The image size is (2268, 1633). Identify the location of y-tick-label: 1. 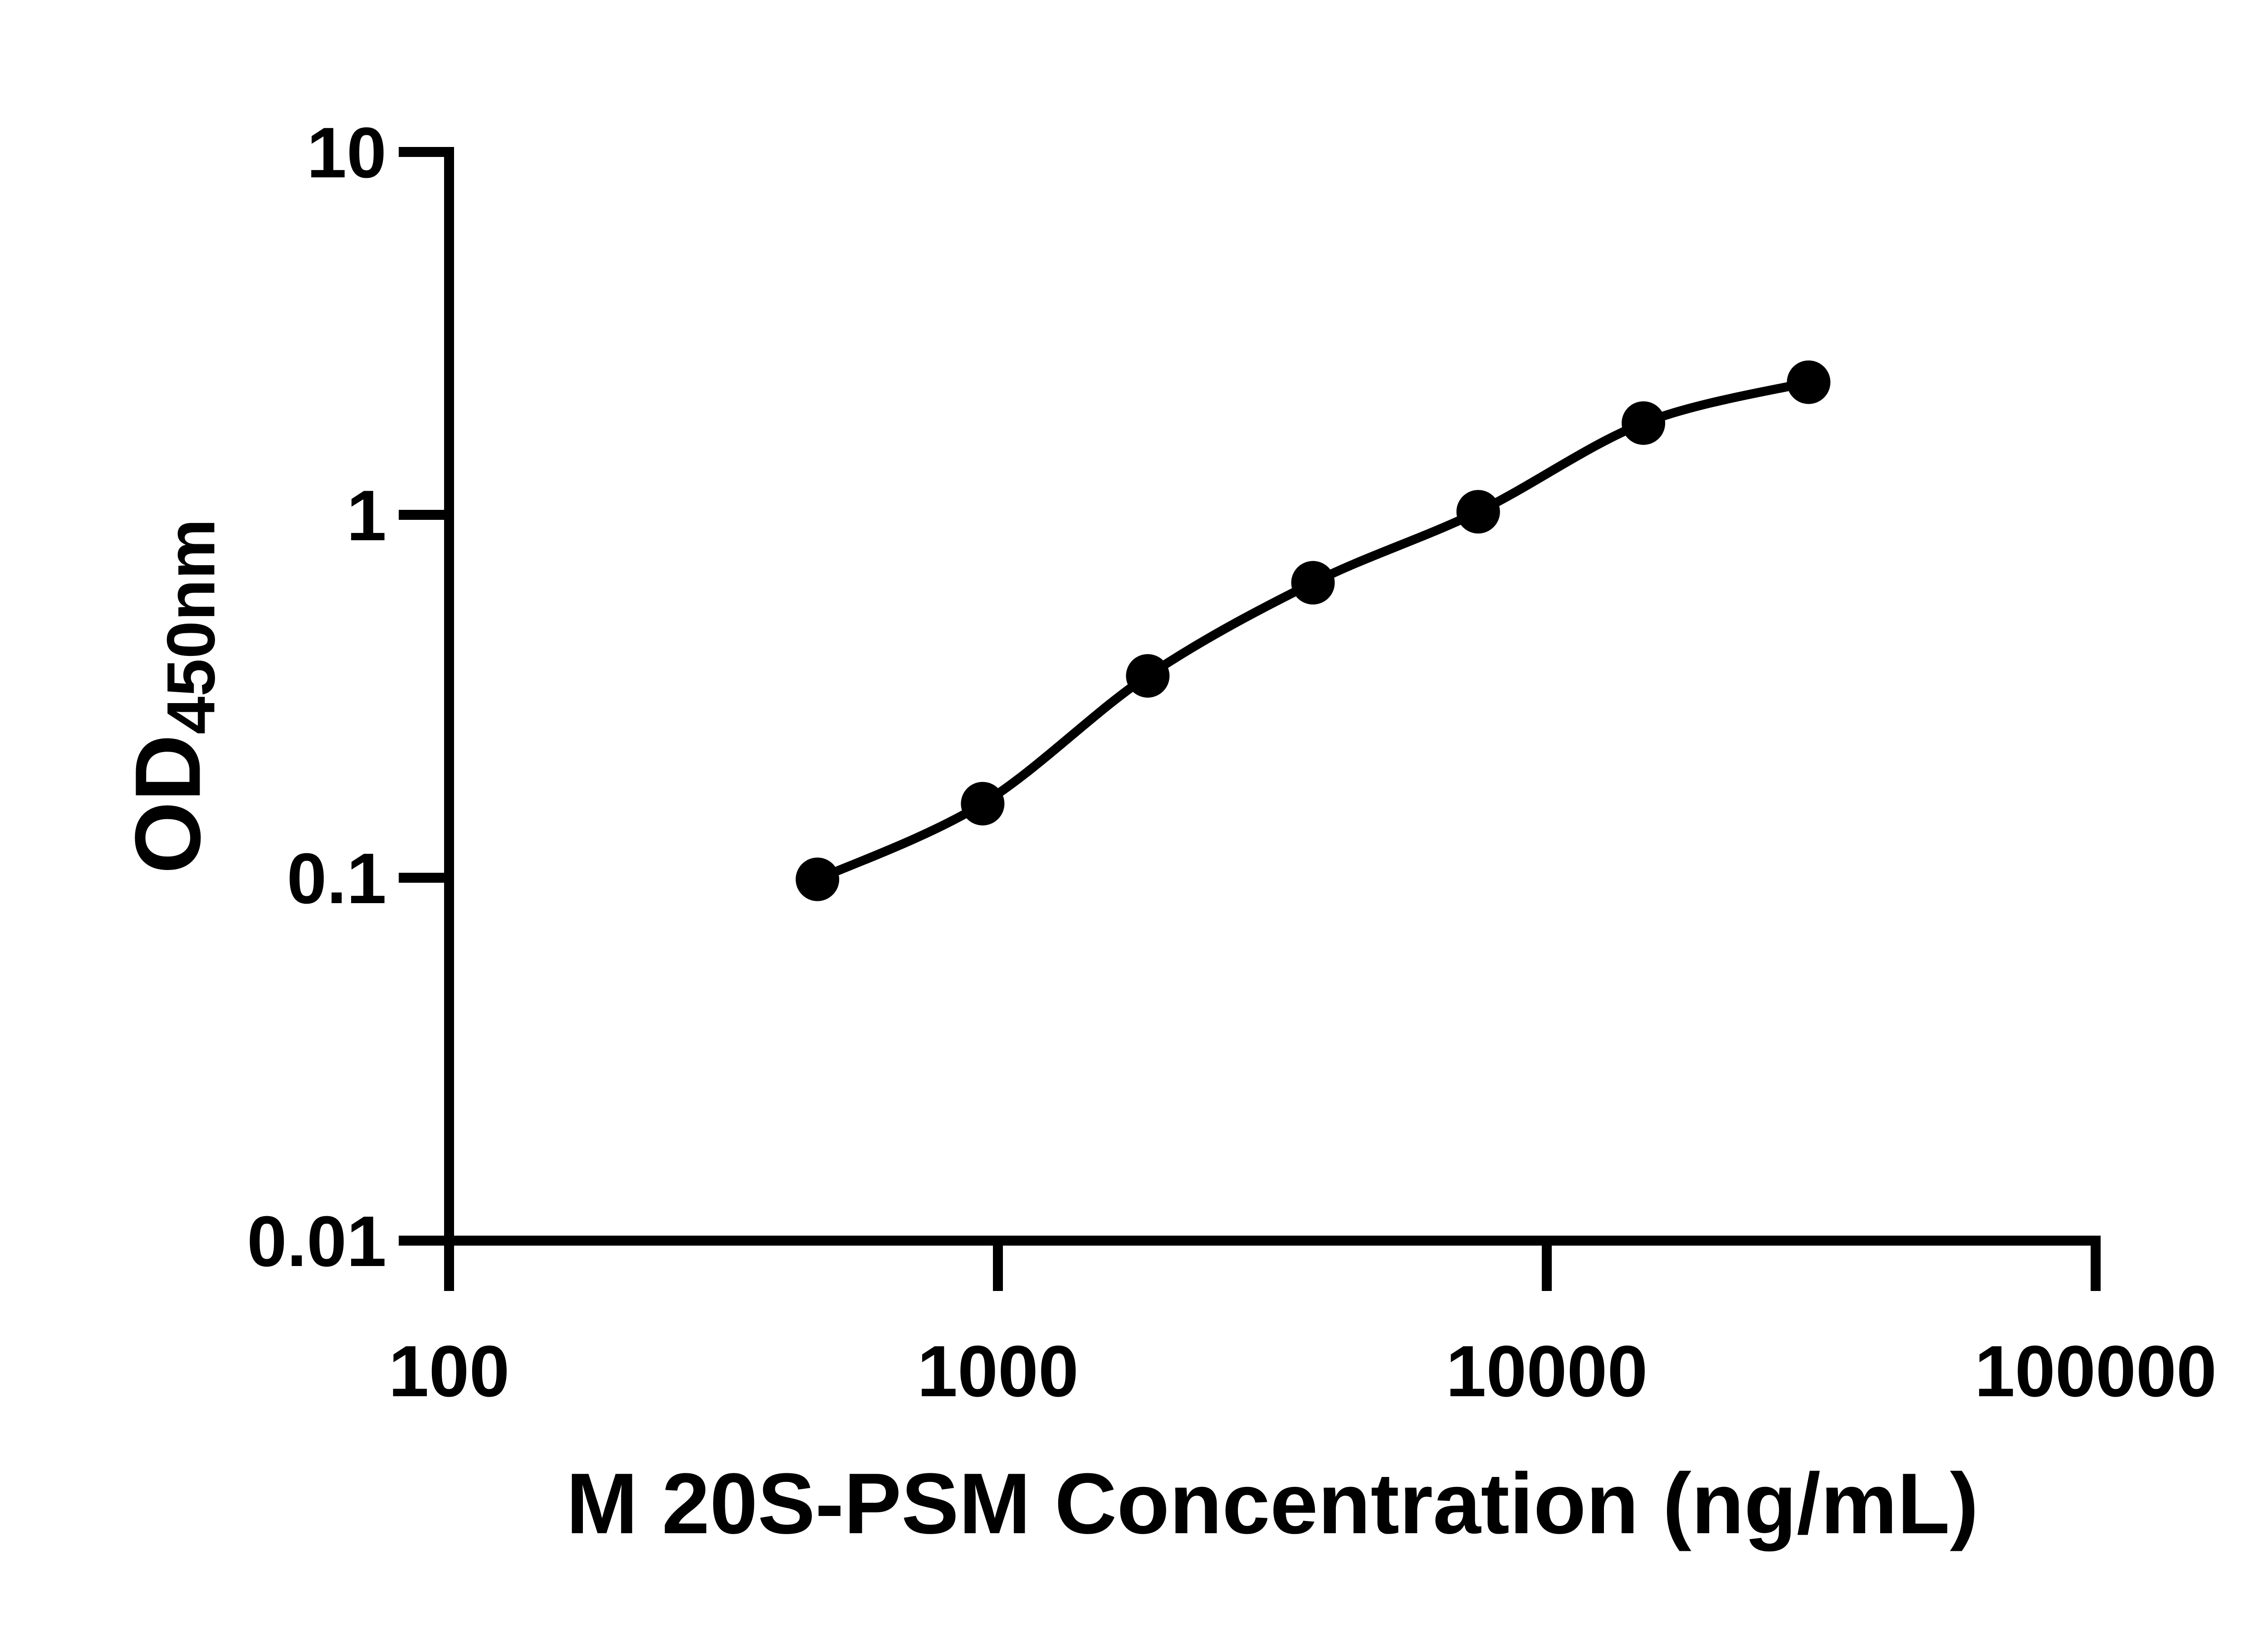
(367, 516).